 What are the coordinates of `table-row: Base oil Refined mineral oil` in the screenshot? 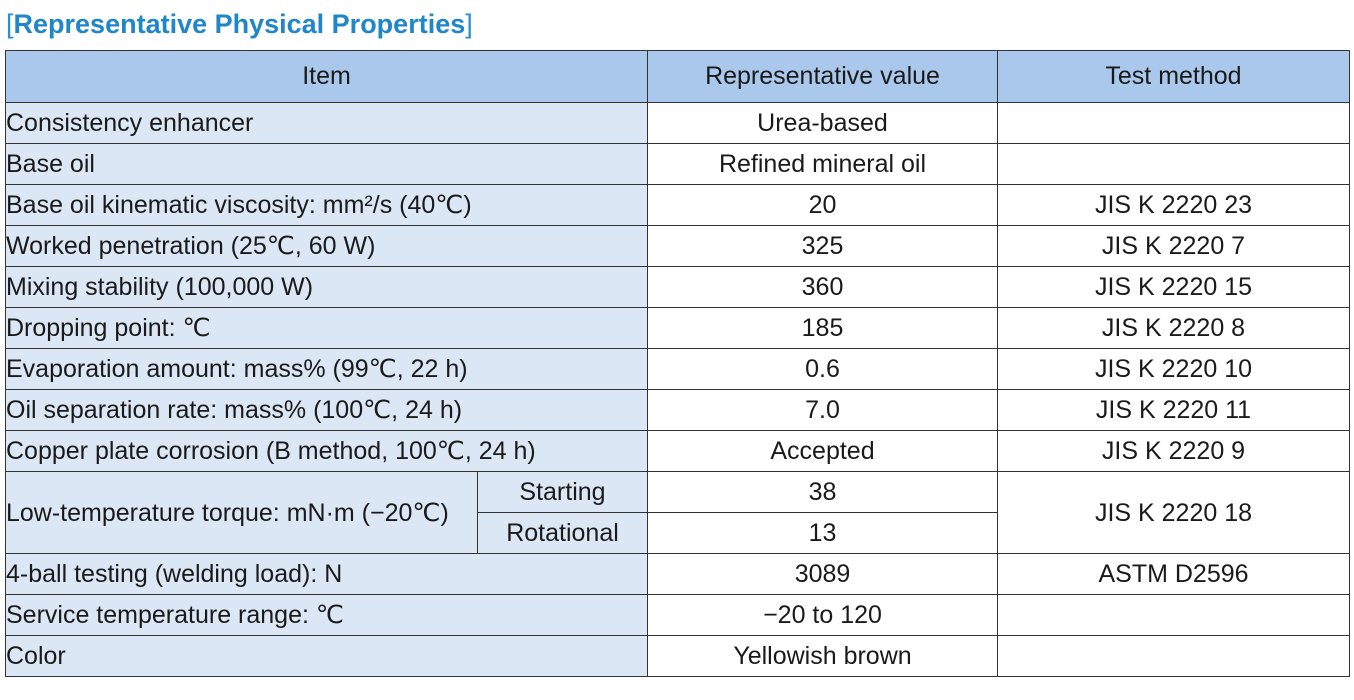 It's located at (677, 164).